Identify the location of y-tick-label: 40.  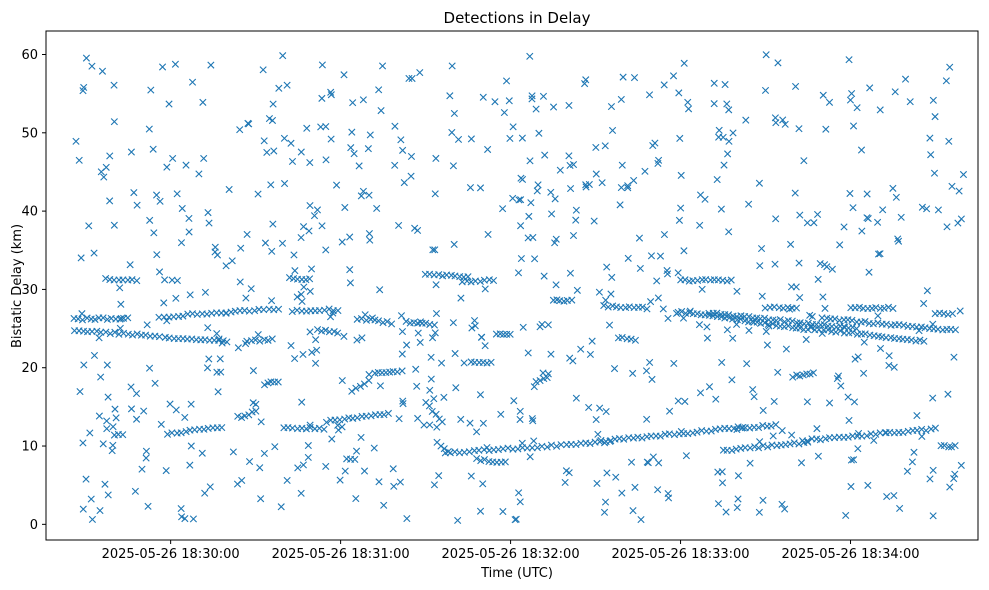
(29, 212).